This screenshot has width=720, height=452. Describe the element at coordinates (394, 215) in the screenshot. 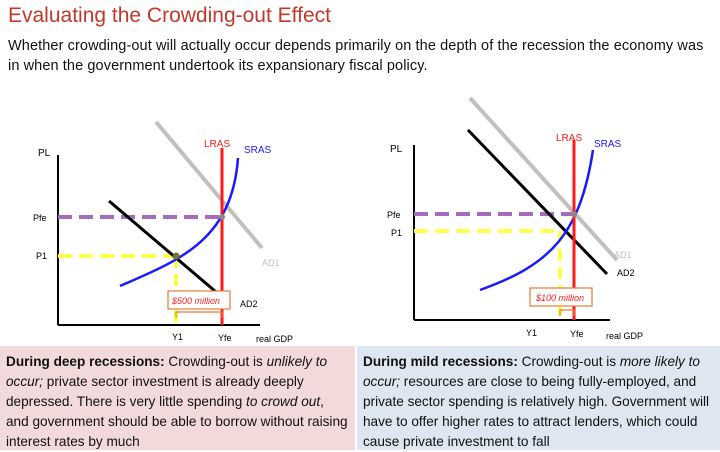

I see `right-pfe-label: Pfe` at that location.